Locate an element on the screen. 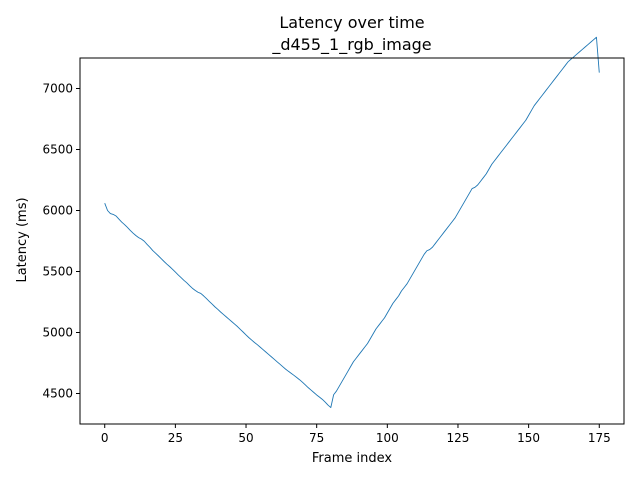 The height and width of the screenshot is (480, 640). x-tick-label: 150 is located at coordinates (528, 438).